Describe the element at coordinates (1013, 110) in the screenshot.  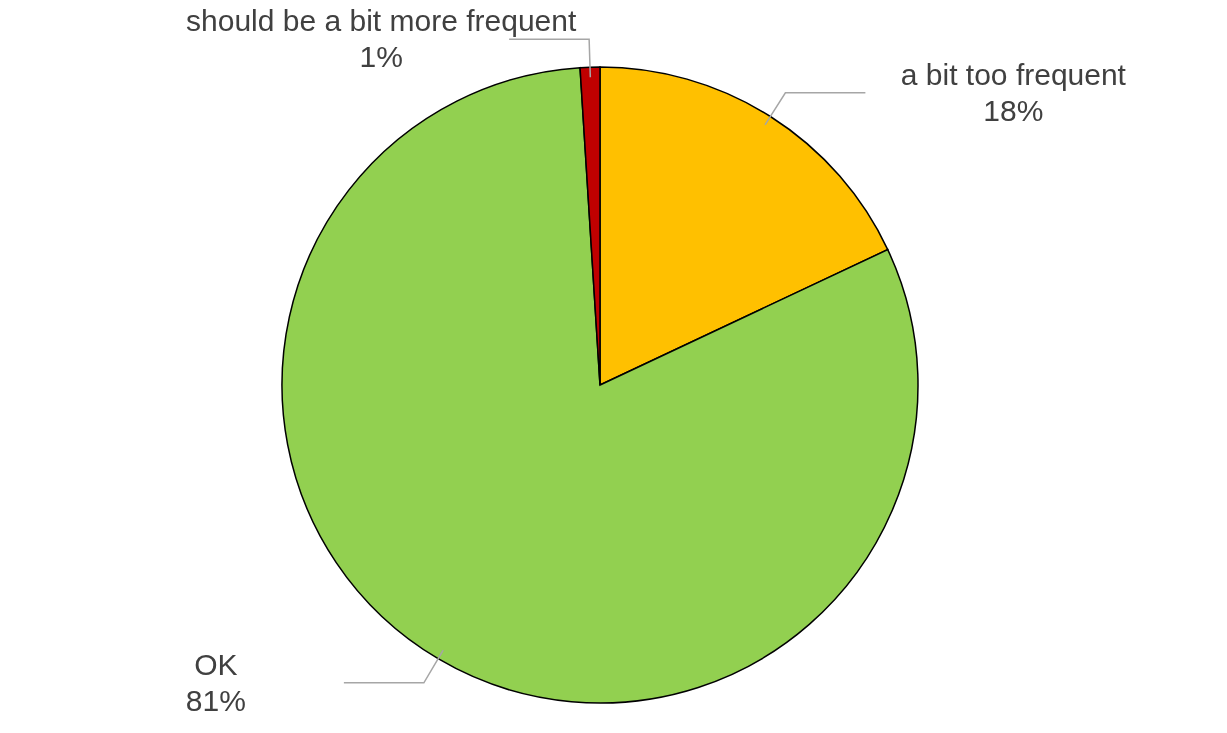
I see `data-label: 18%` at that location.